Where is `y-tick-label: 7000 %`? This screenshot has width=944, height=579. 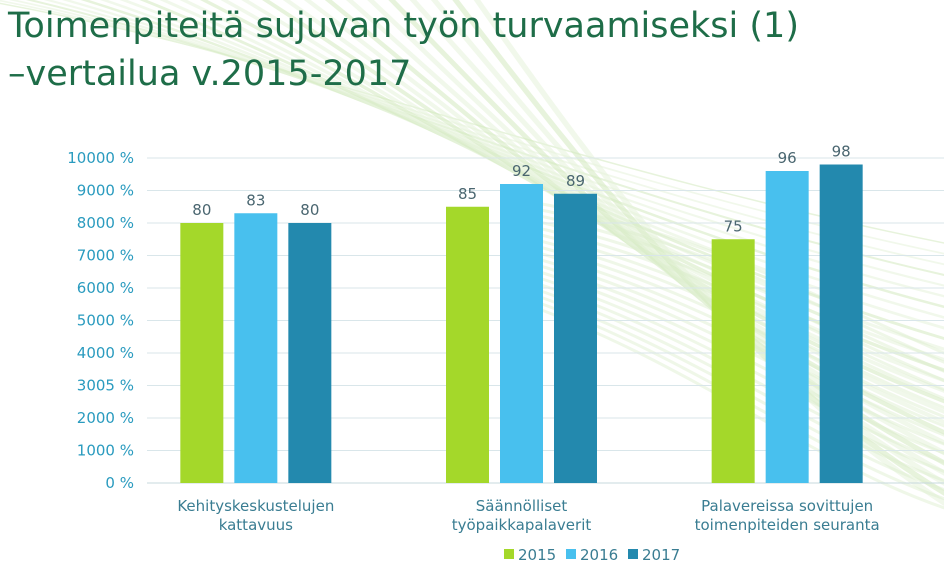 y-tick-label: 7000 % is located at coordinates (105, 256).